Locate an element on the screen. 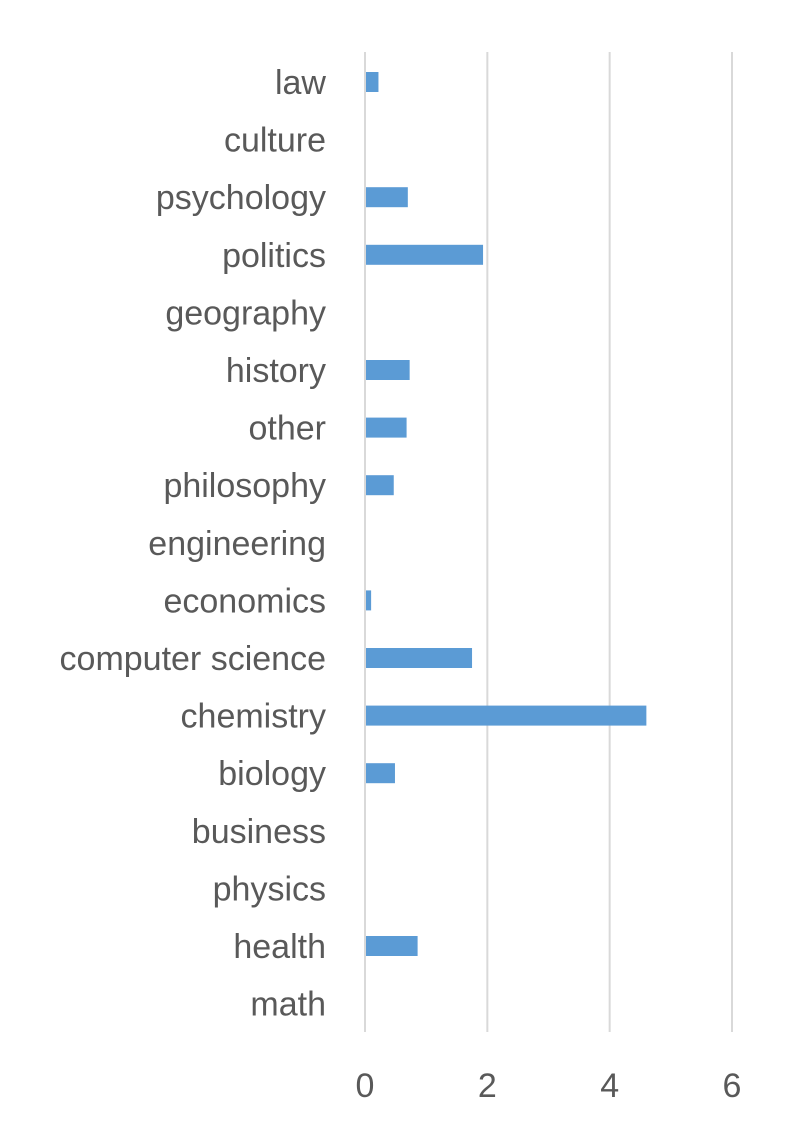 The width and height of the screenshot is (793, 1139). category-label: biology is located at coordinates (272, 774).